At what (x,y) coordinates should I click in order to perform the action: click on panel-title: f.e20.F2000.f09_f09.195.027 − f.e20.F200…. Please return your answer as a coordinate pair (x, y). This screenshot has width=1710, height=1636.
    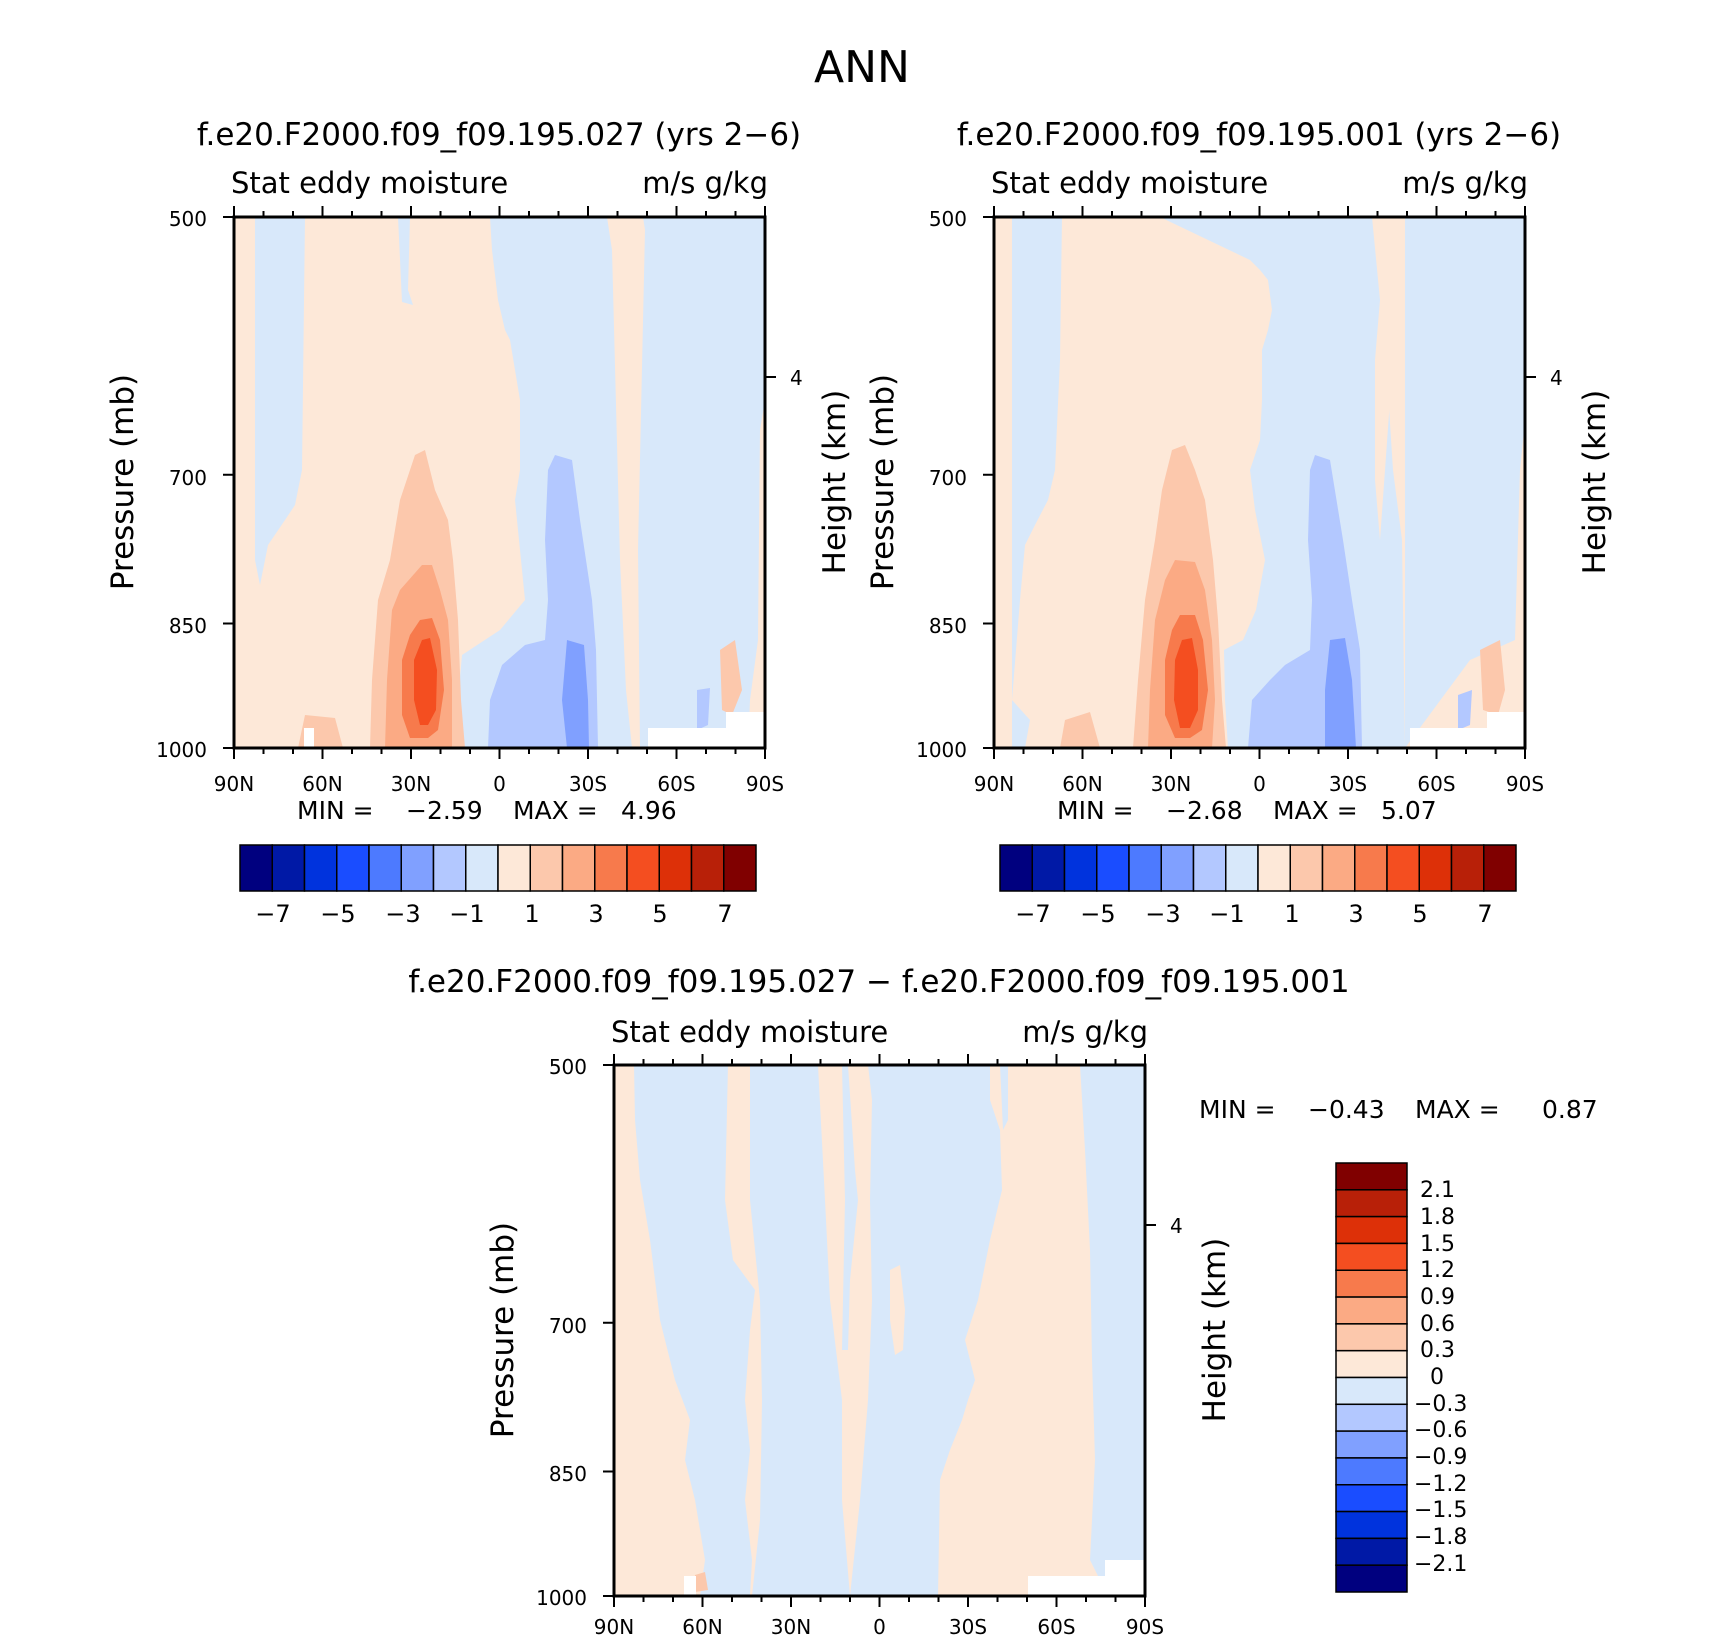
    Looking at the image, I should click on (878, 982).